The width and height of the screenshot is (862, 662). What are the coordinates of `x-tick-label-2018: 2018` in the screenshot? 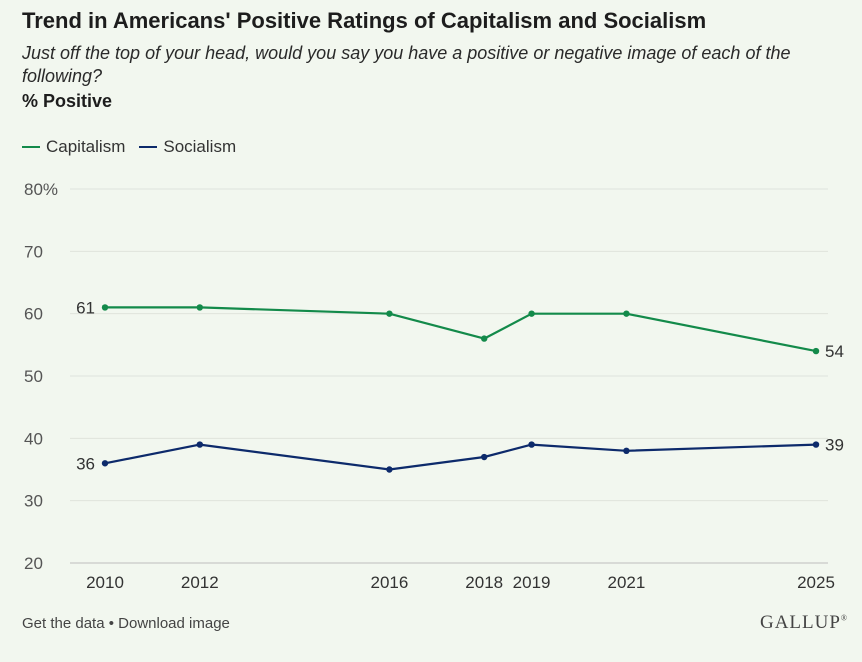 It's located at (484, 582).